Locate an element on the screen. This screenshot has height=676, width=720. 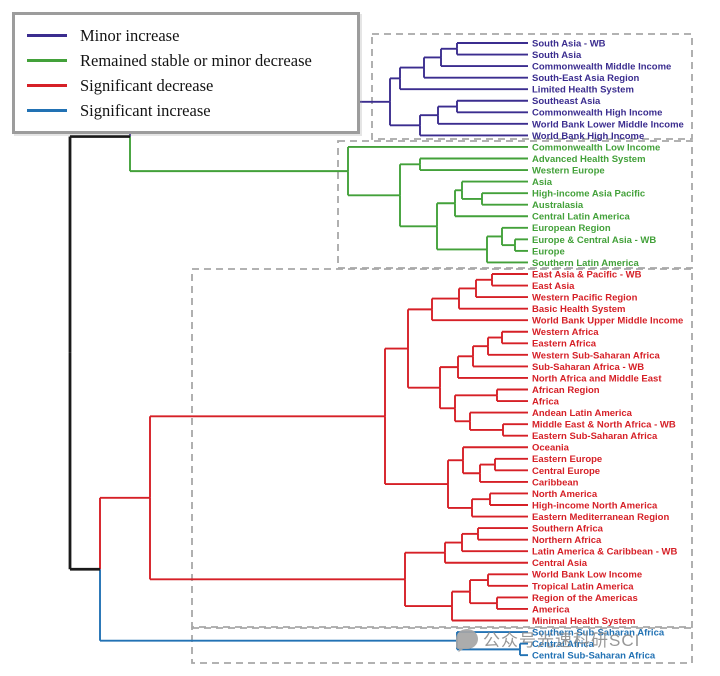
leaf-label: East Asia & Pacific - WB is located at coordinates (587, 274).